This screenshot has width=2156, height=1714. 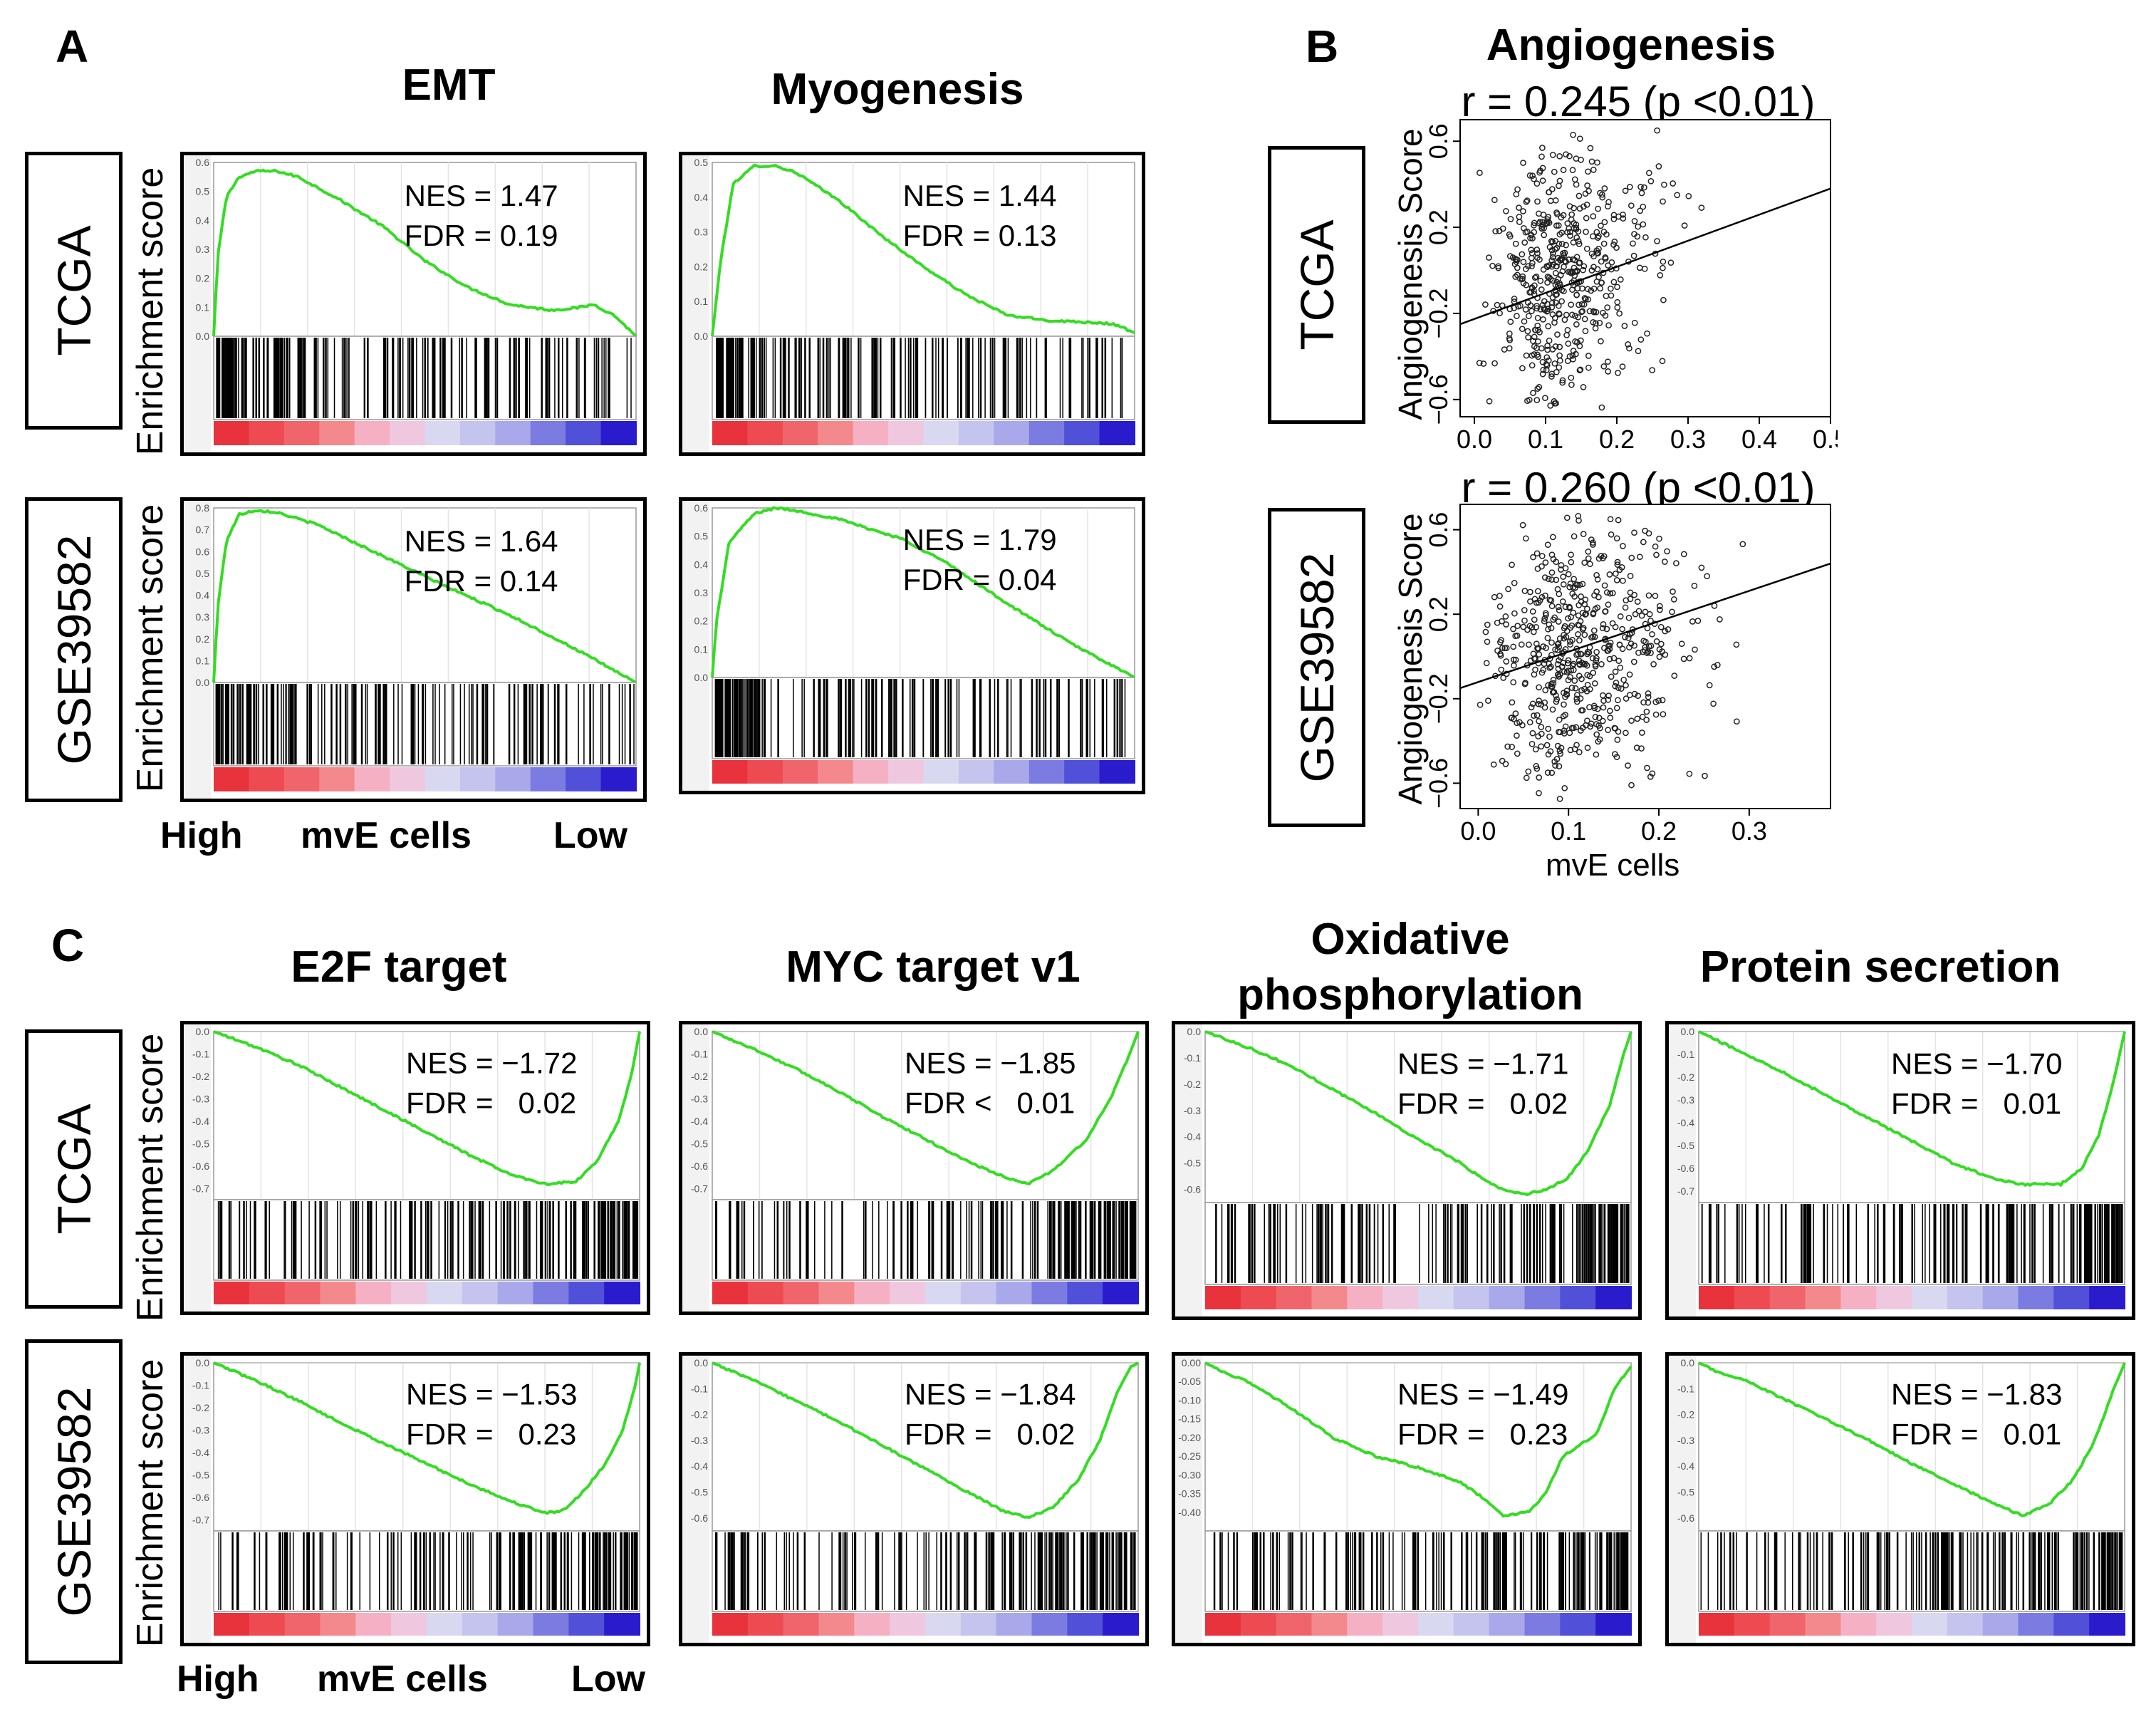 What do you see at coordinates (608, 1679) in the screenshot?
I see `axis-low-c: Low` at bounding box center [608, 1679].